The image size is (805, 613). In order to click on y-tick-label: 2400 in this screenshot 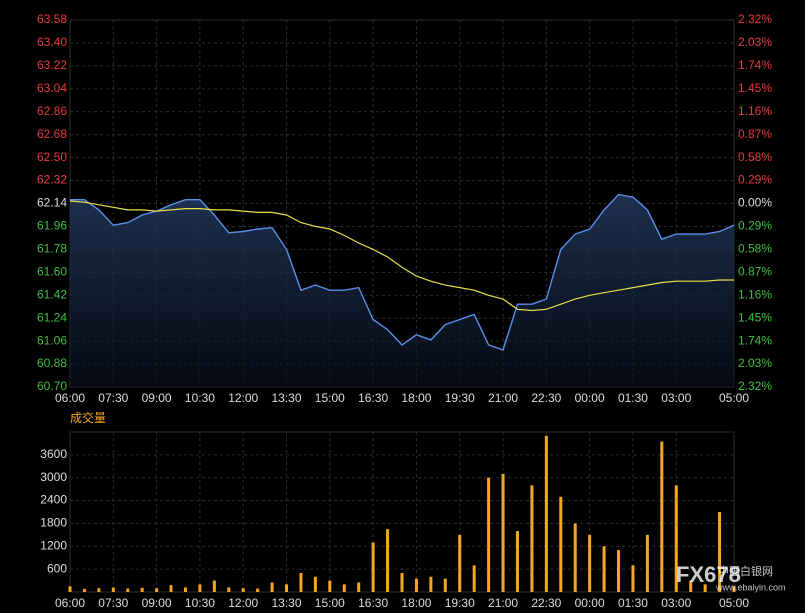, I will do `click(53, 500)`.